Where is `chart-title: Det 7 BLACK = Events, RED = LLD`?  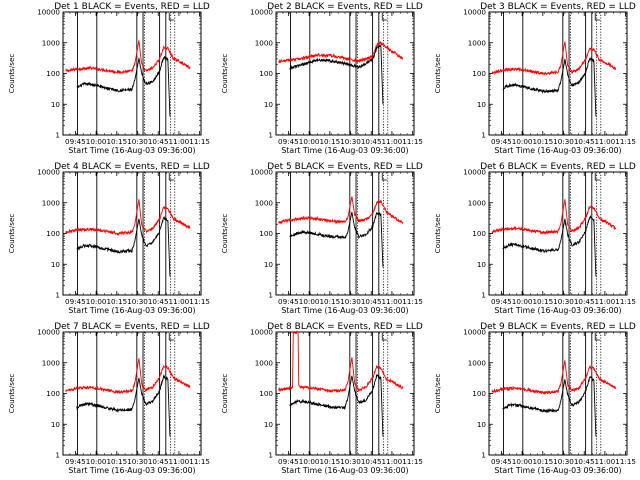 chart-title: Det 7 BLACK = Events, RED = LLD is located at coordinates (132, 327).